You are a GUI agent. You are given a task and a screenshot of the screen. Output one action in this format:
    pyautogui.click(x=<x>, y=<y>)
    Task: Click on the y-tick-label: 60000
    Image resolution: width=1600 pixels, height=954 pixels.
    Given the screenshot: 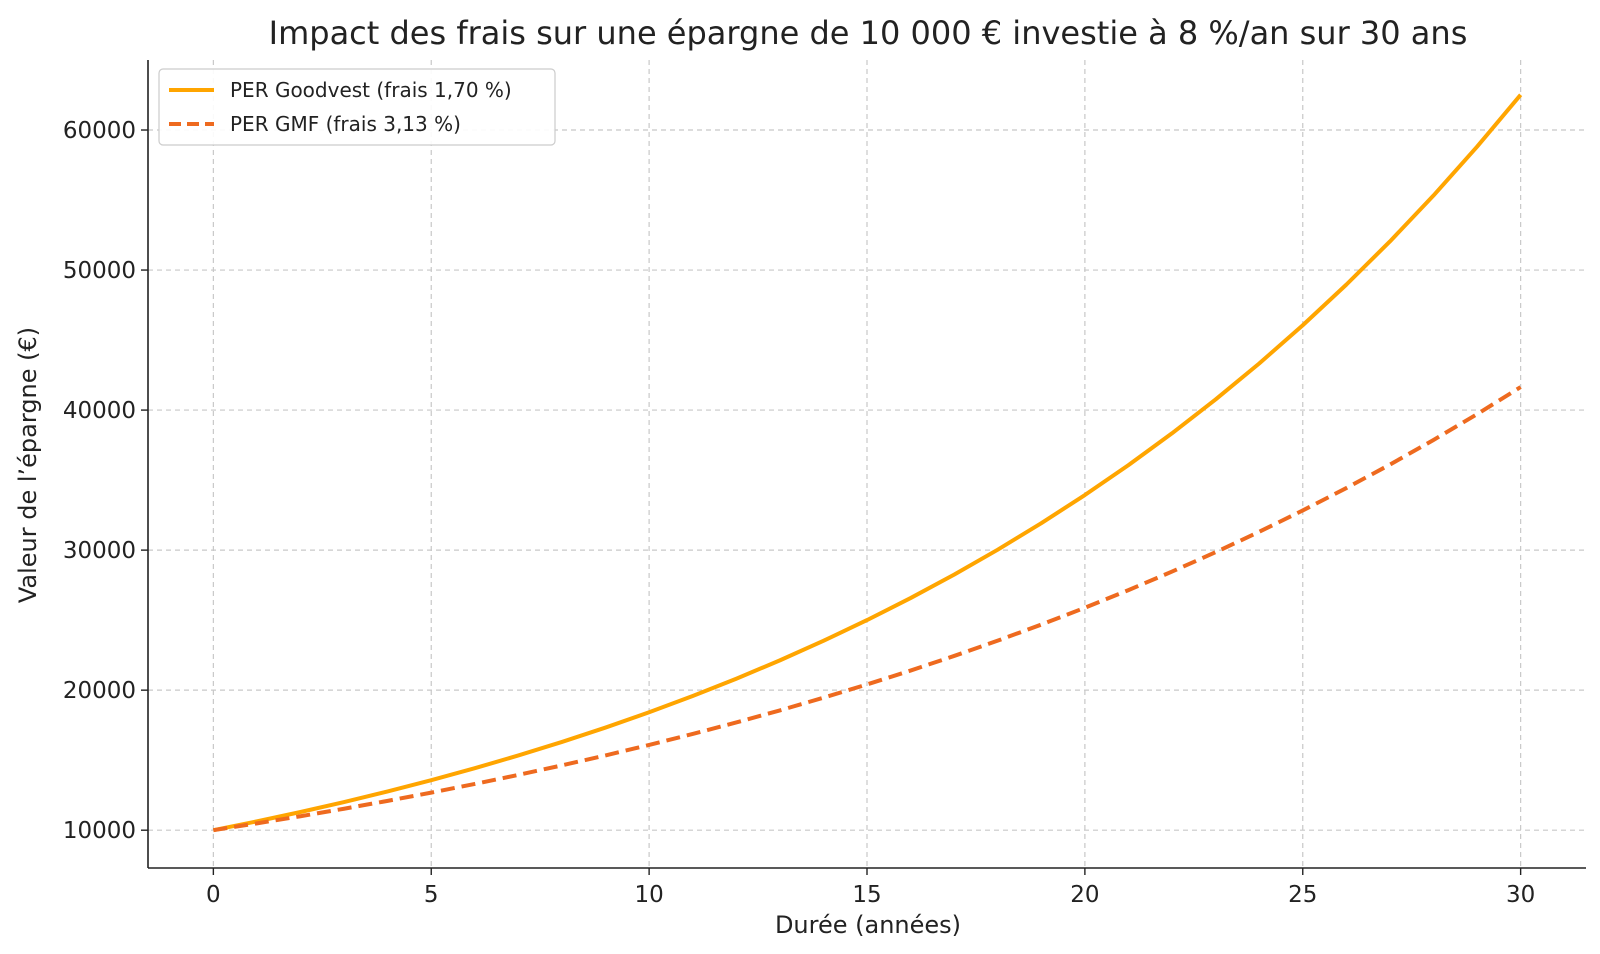 What is the action you would take?
    pyautogui.click(x=99, y=131)
    